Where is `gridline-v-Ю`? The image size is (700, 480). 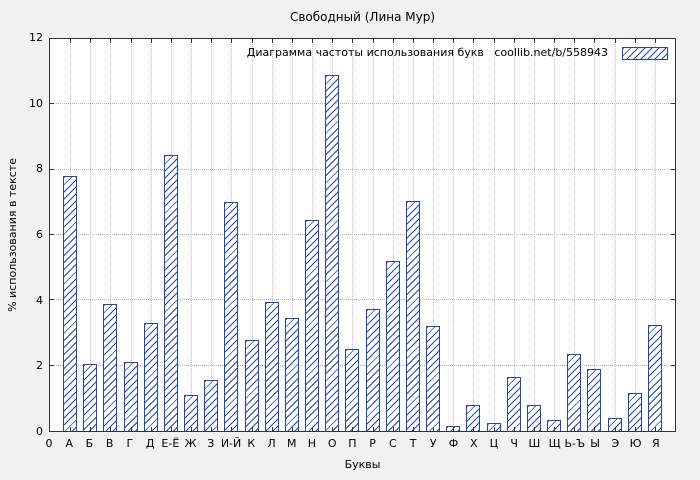
gridline-v-Ю is located at coordinates (635, 235).